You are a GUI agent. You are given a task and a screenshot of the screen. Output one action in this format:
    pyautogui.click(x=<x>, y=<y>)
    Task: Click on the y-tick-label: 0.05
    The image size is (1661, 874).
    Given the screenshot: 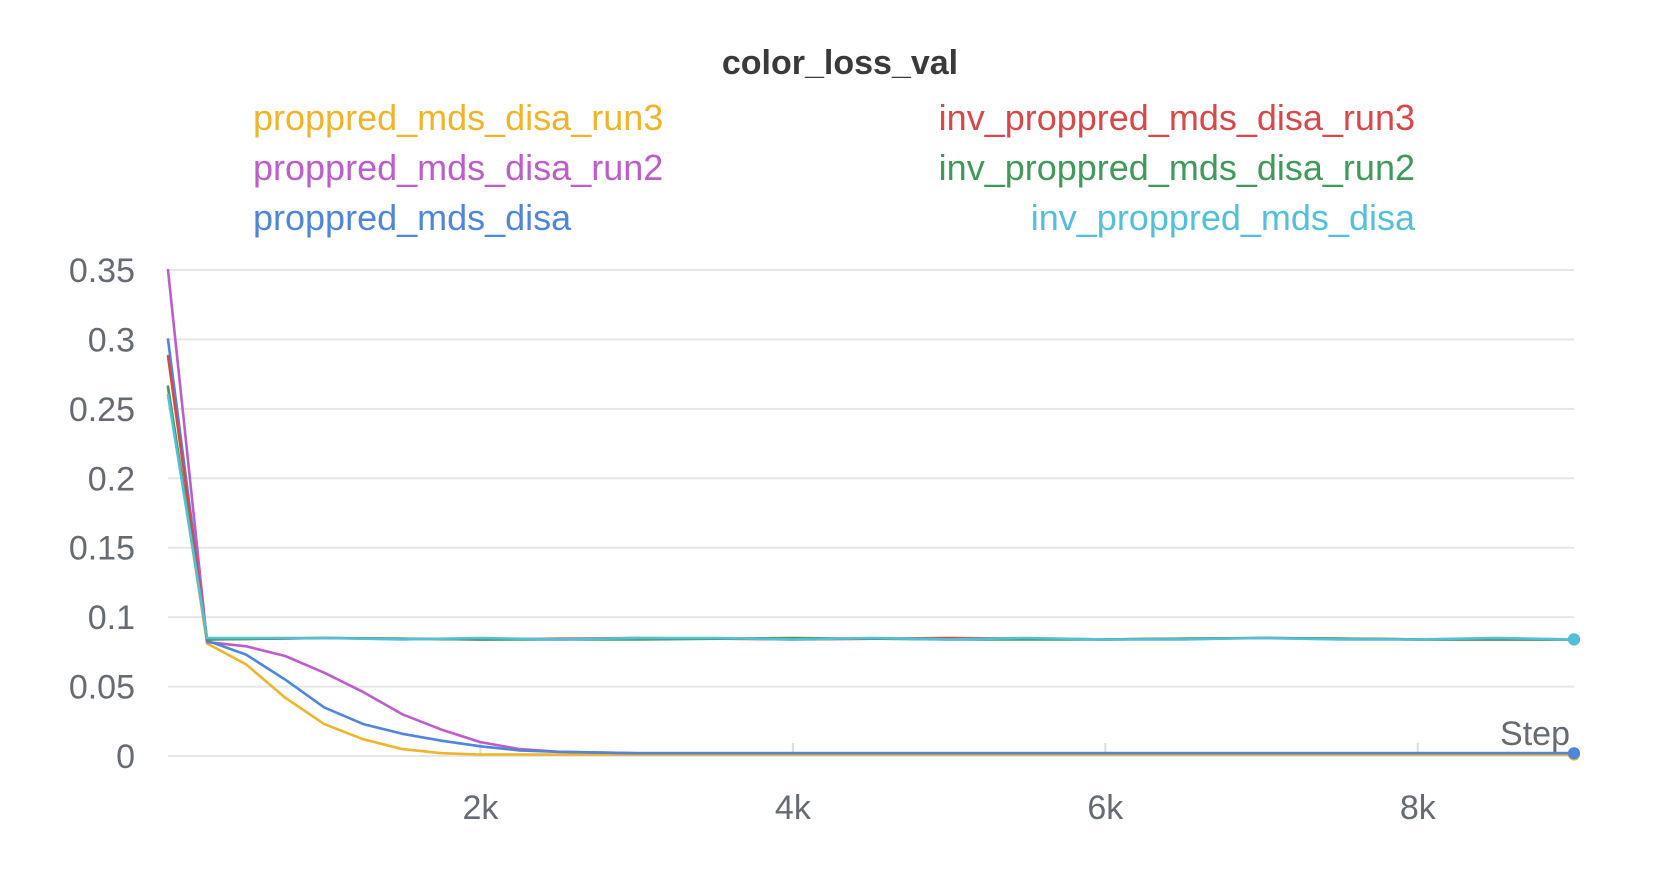 What is the action you would take?
    pyautogui.click(x=102, y=688)
    